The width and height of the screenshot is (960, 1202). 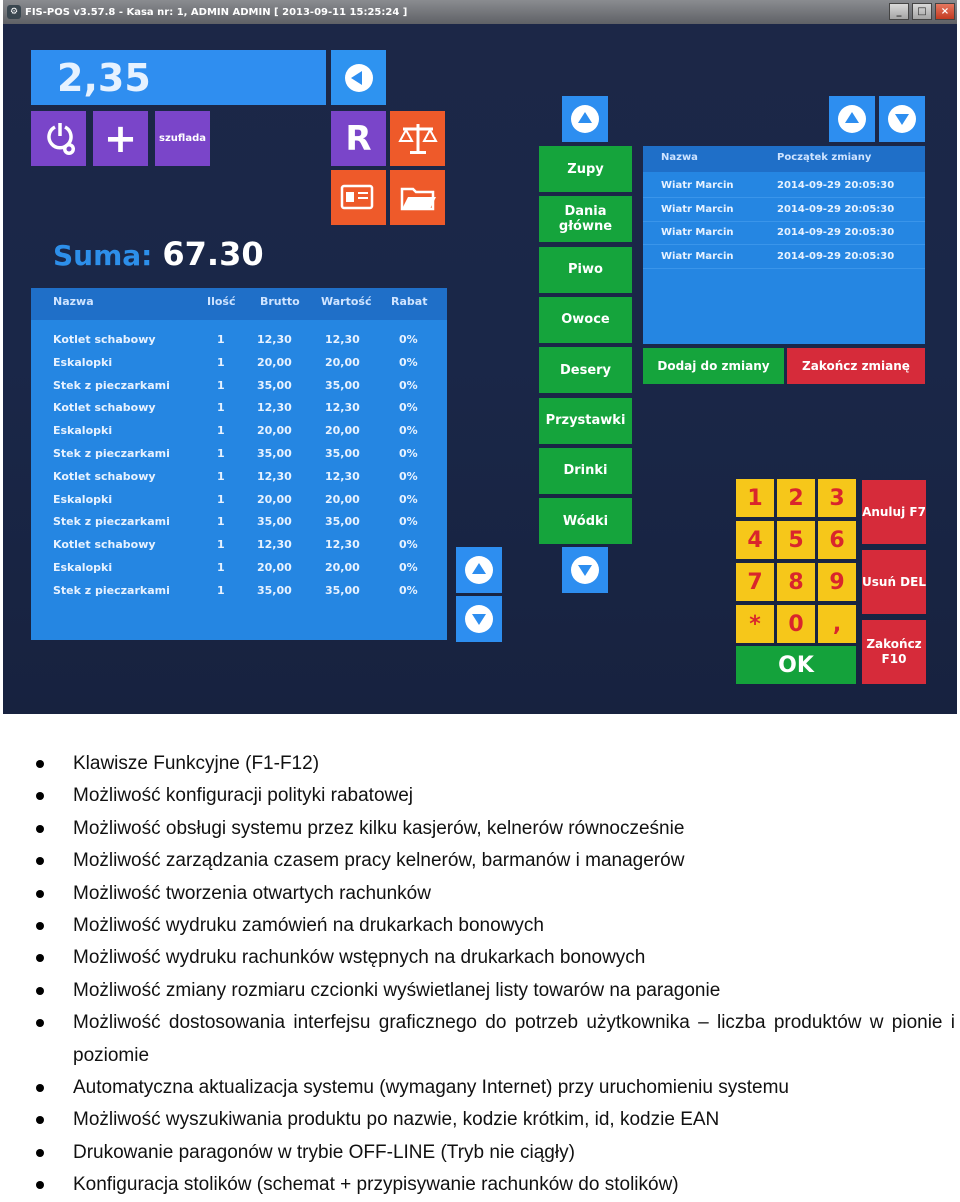 I want to click on drawer-button: szuflada, so click(x=182, y=138).